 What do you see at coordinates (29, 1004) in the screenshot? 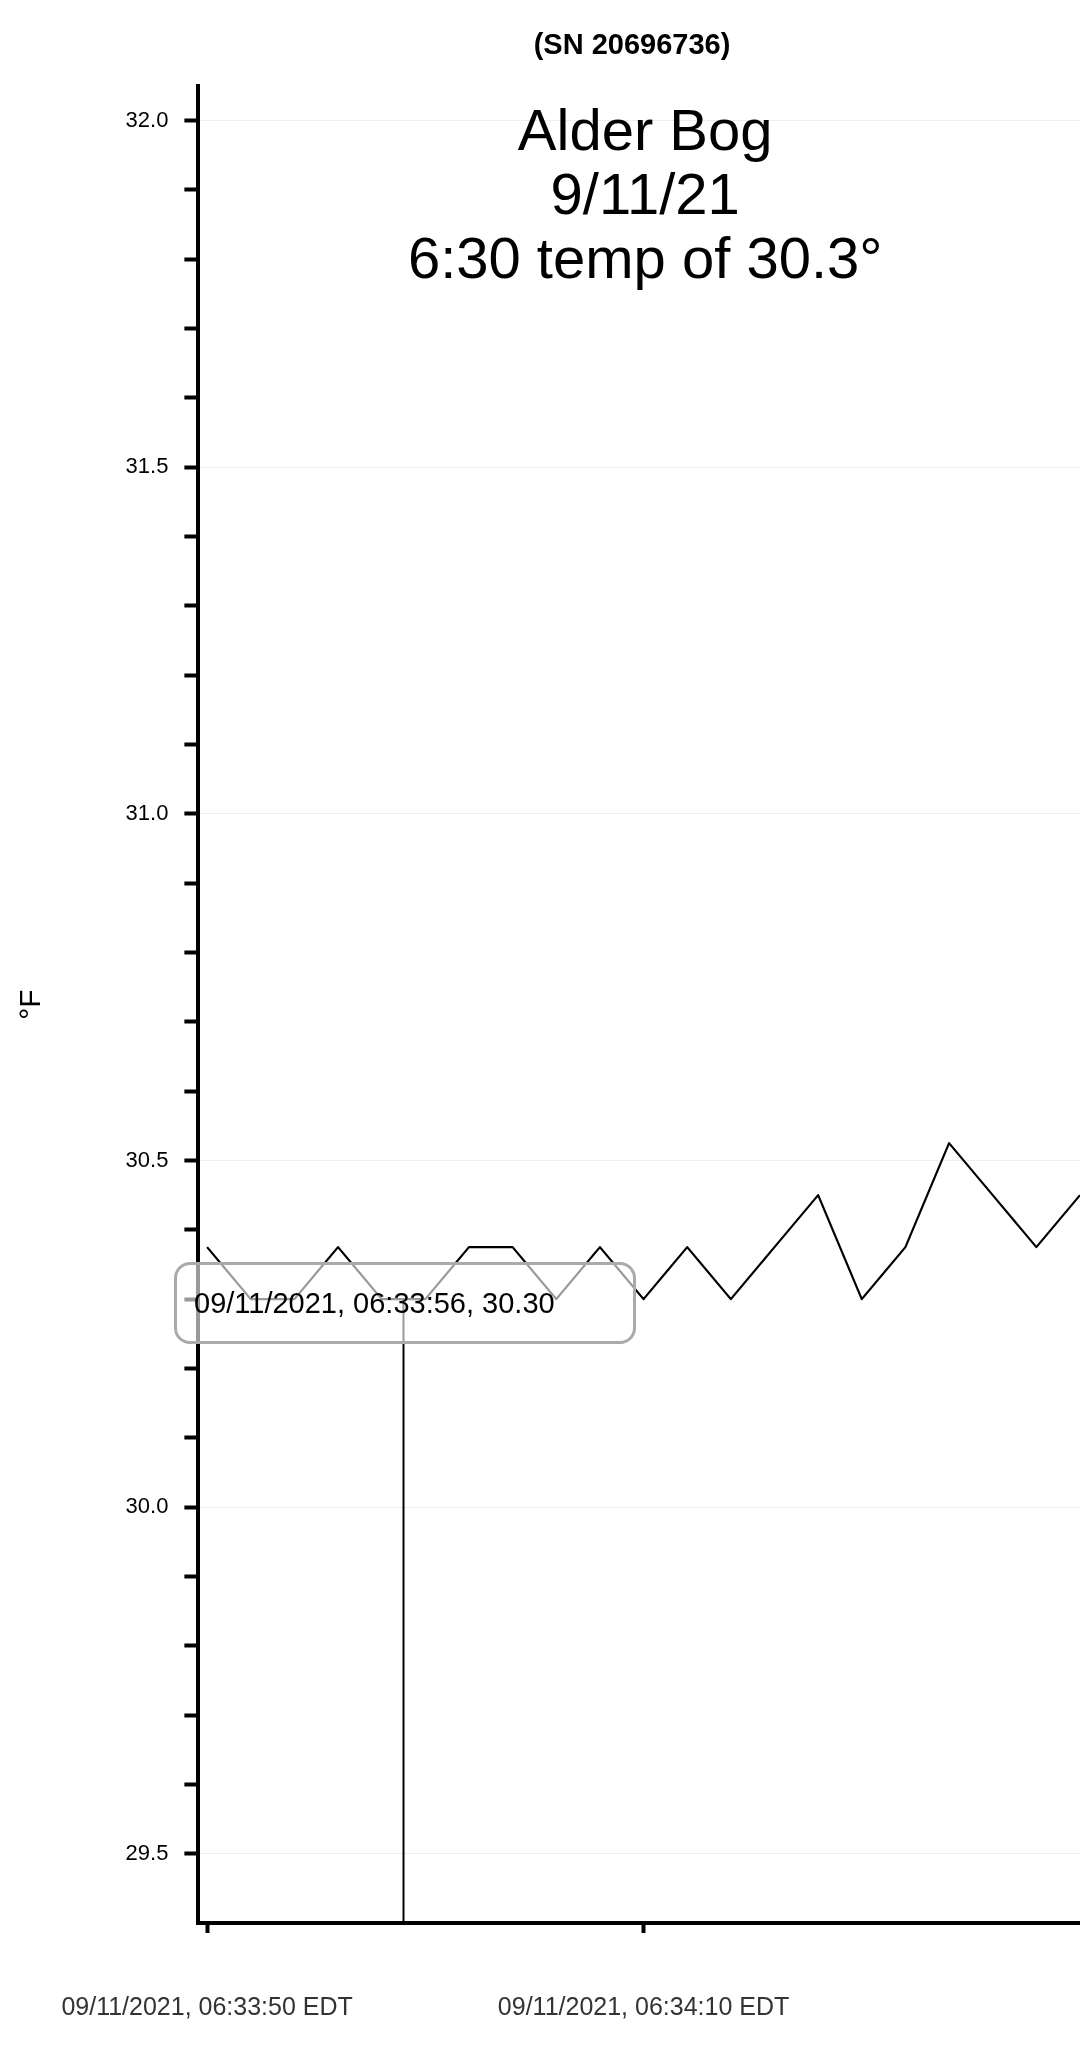
I see `y-axis-title: °F` at bounding box center [29, 1004].